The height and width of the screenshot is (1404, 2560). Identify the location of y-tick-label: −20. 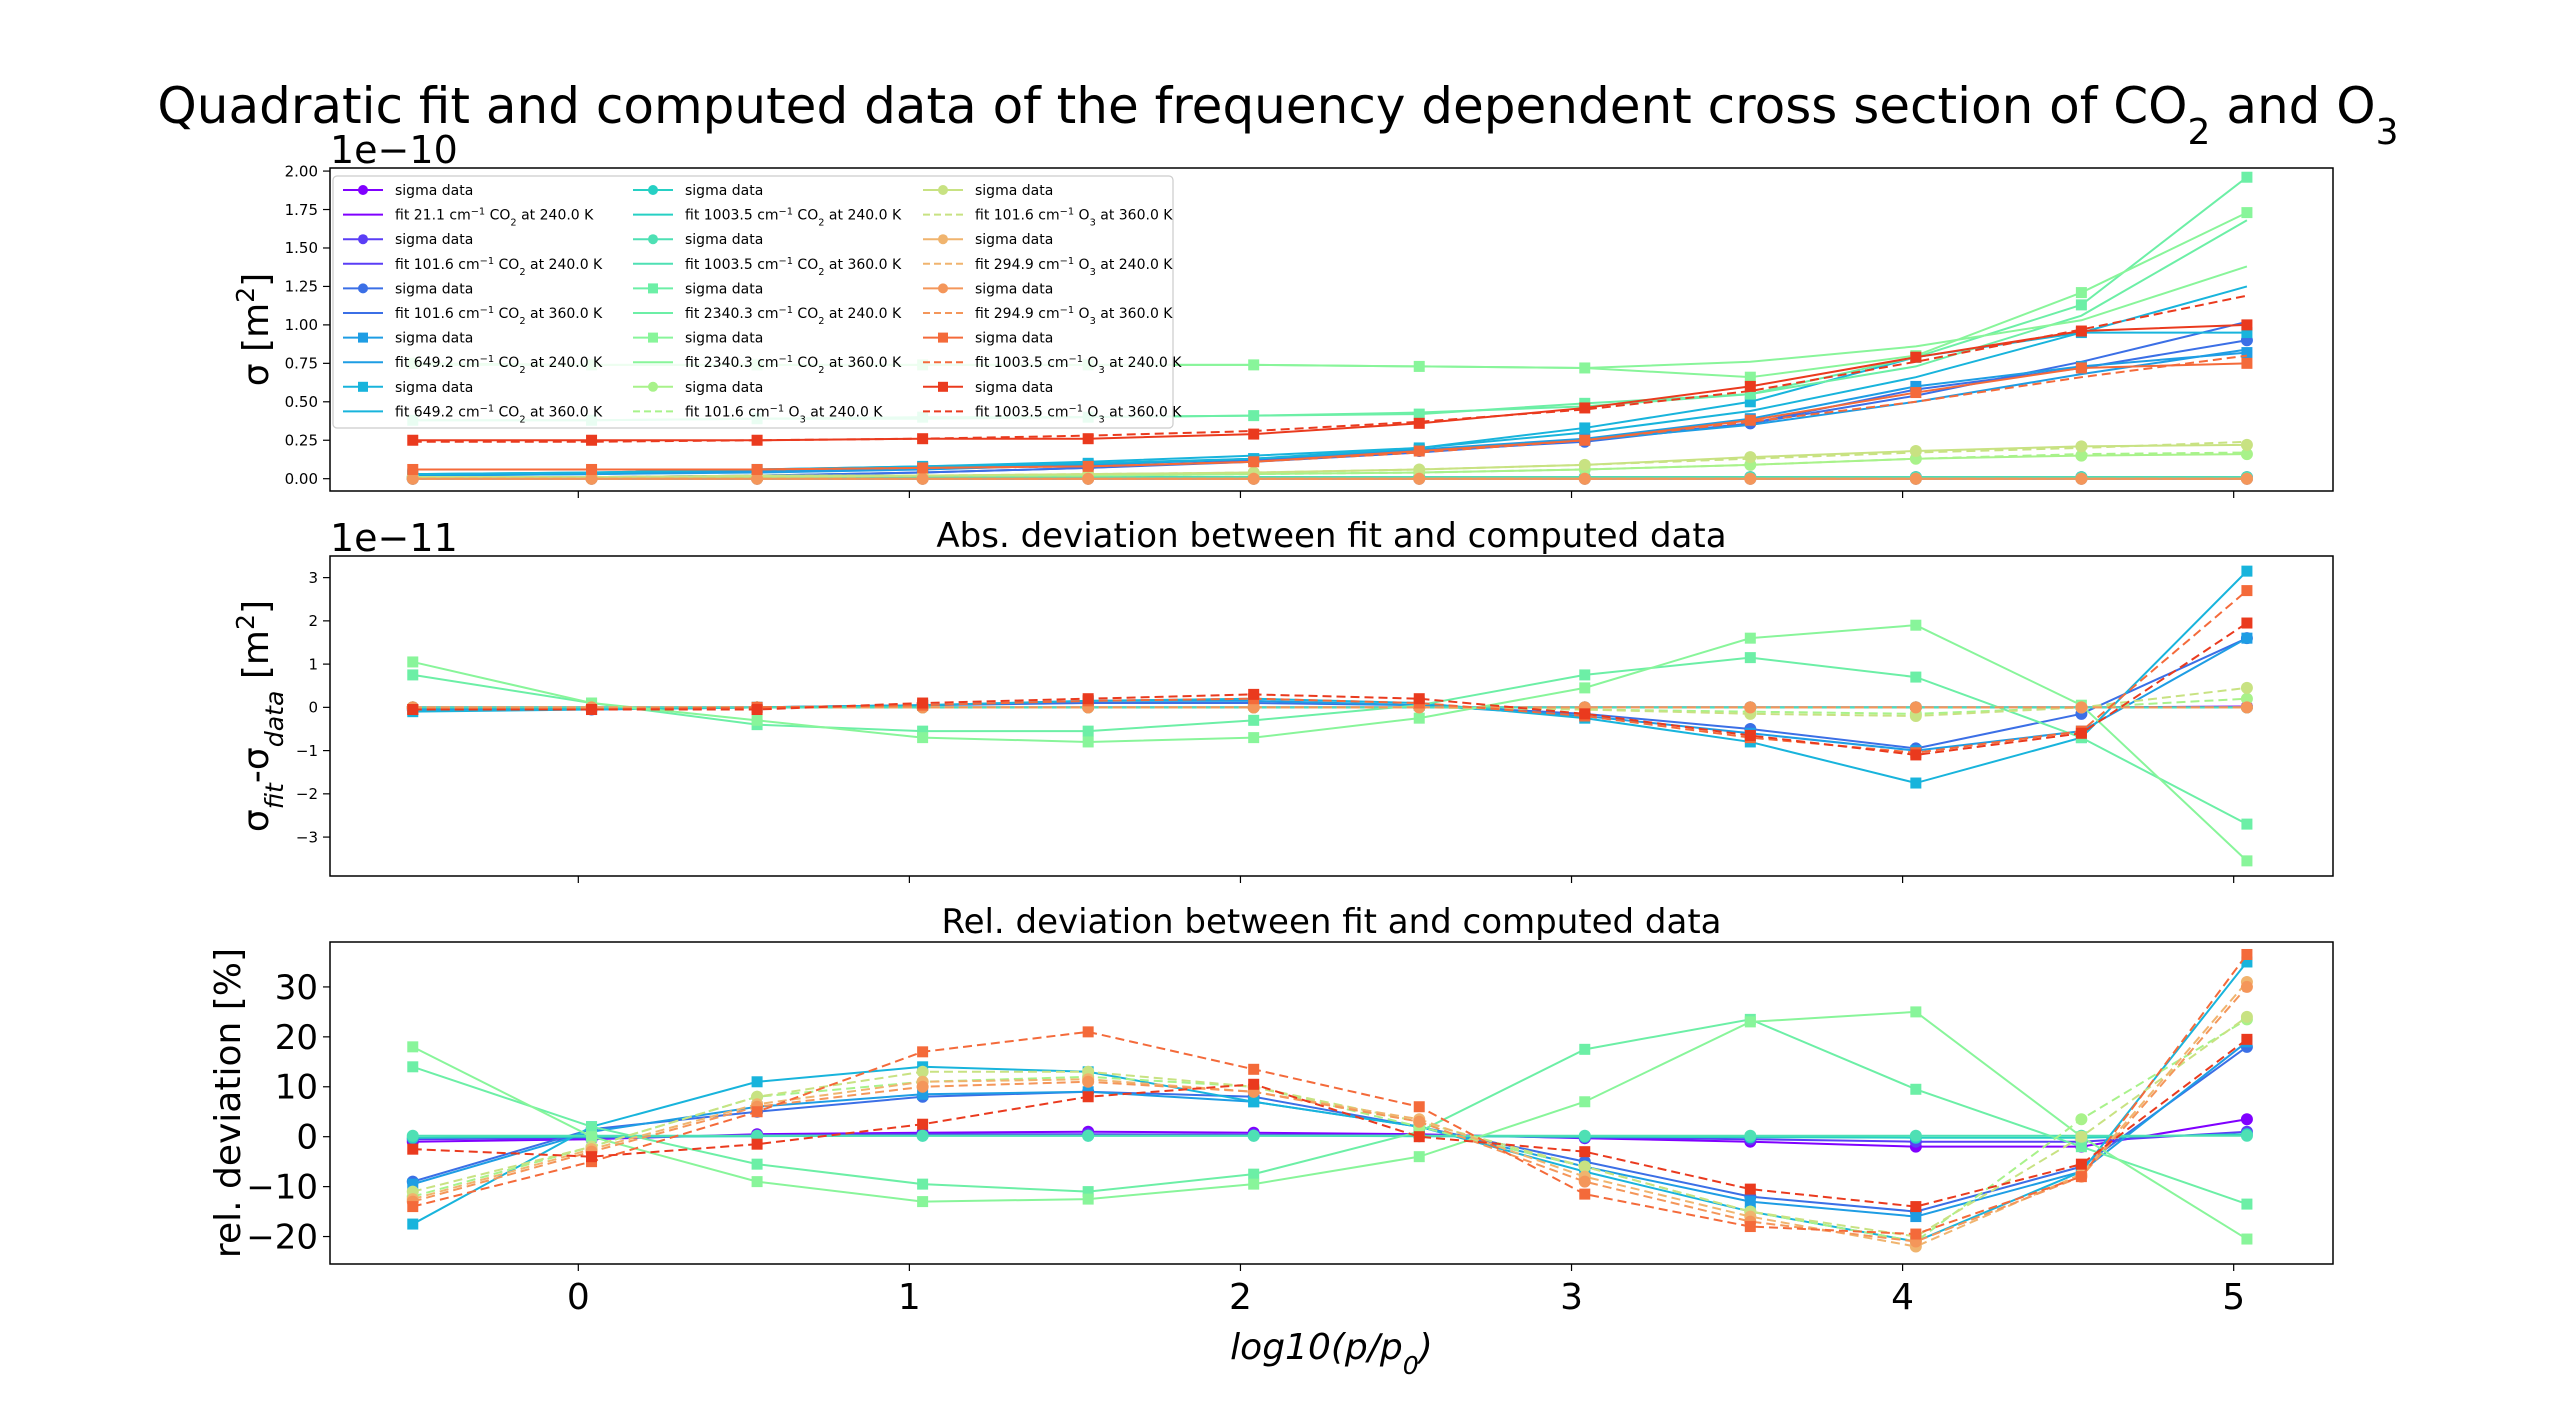
(282, 1237).